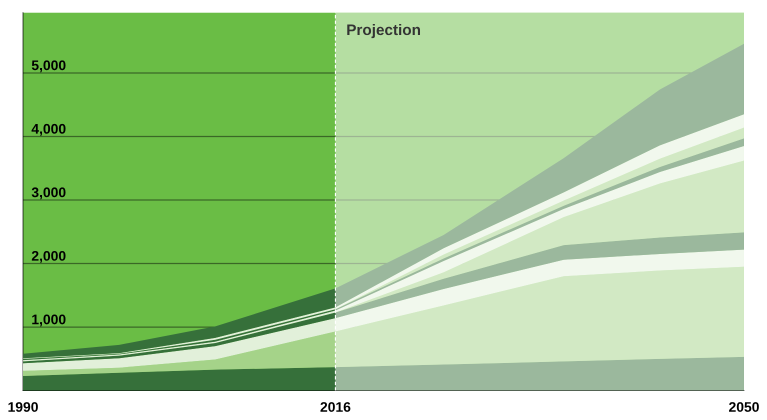 The width and height of the screenshot is (767, 420). Describe the element at coordinates (335, 407) in the screenshot. I see `x-tick-label: 2016` at that location.